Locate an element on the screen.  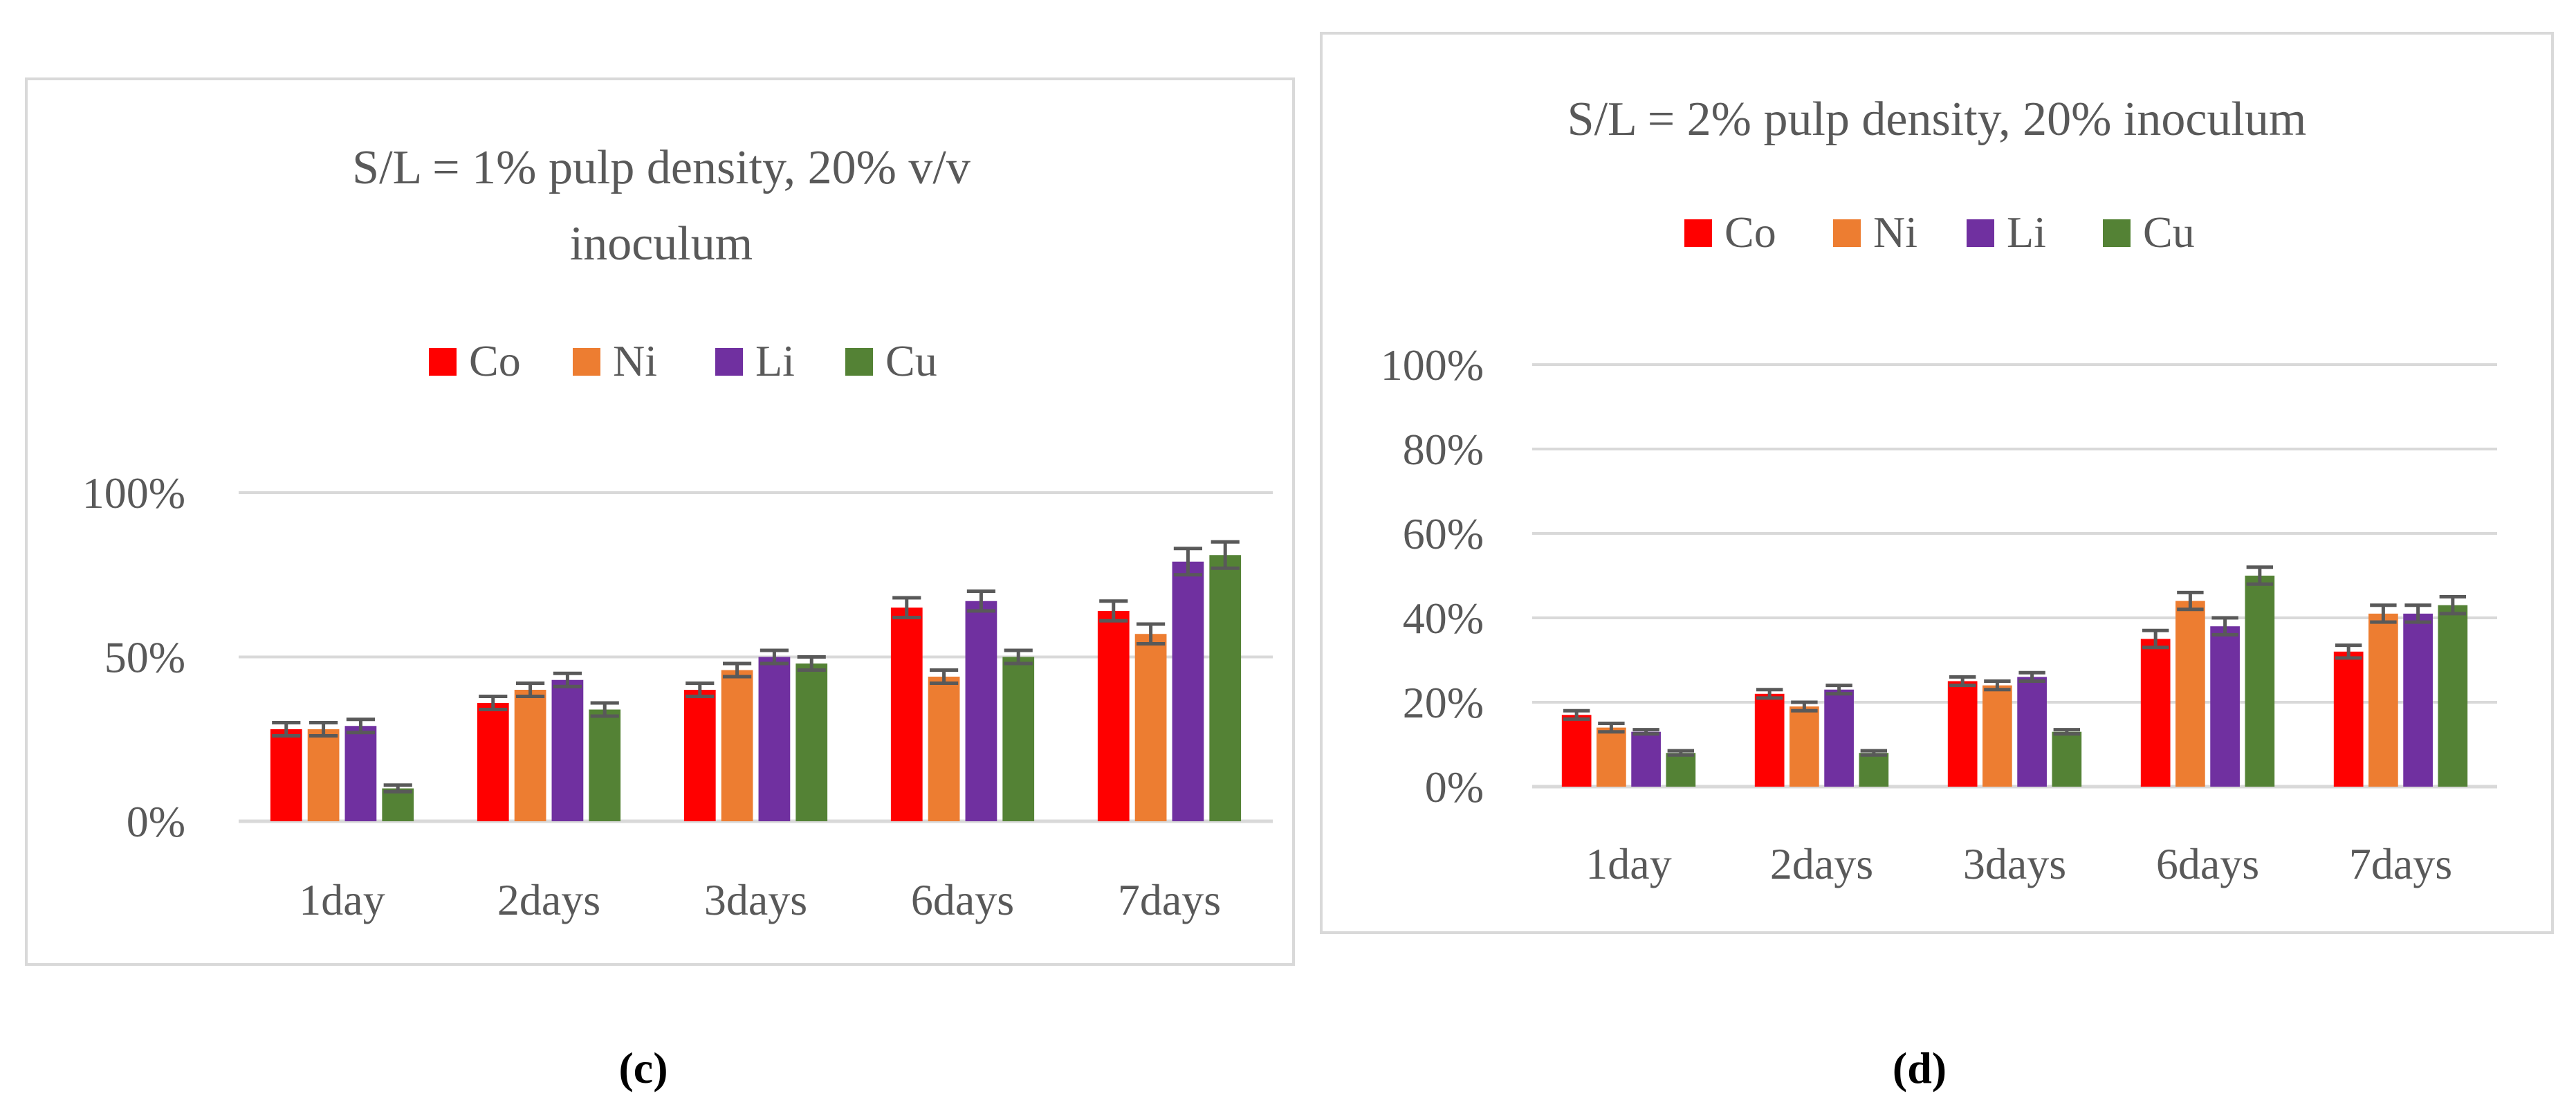
chart-d-legend: Co Ni Li Cu is located at coordinates (1939, 232).